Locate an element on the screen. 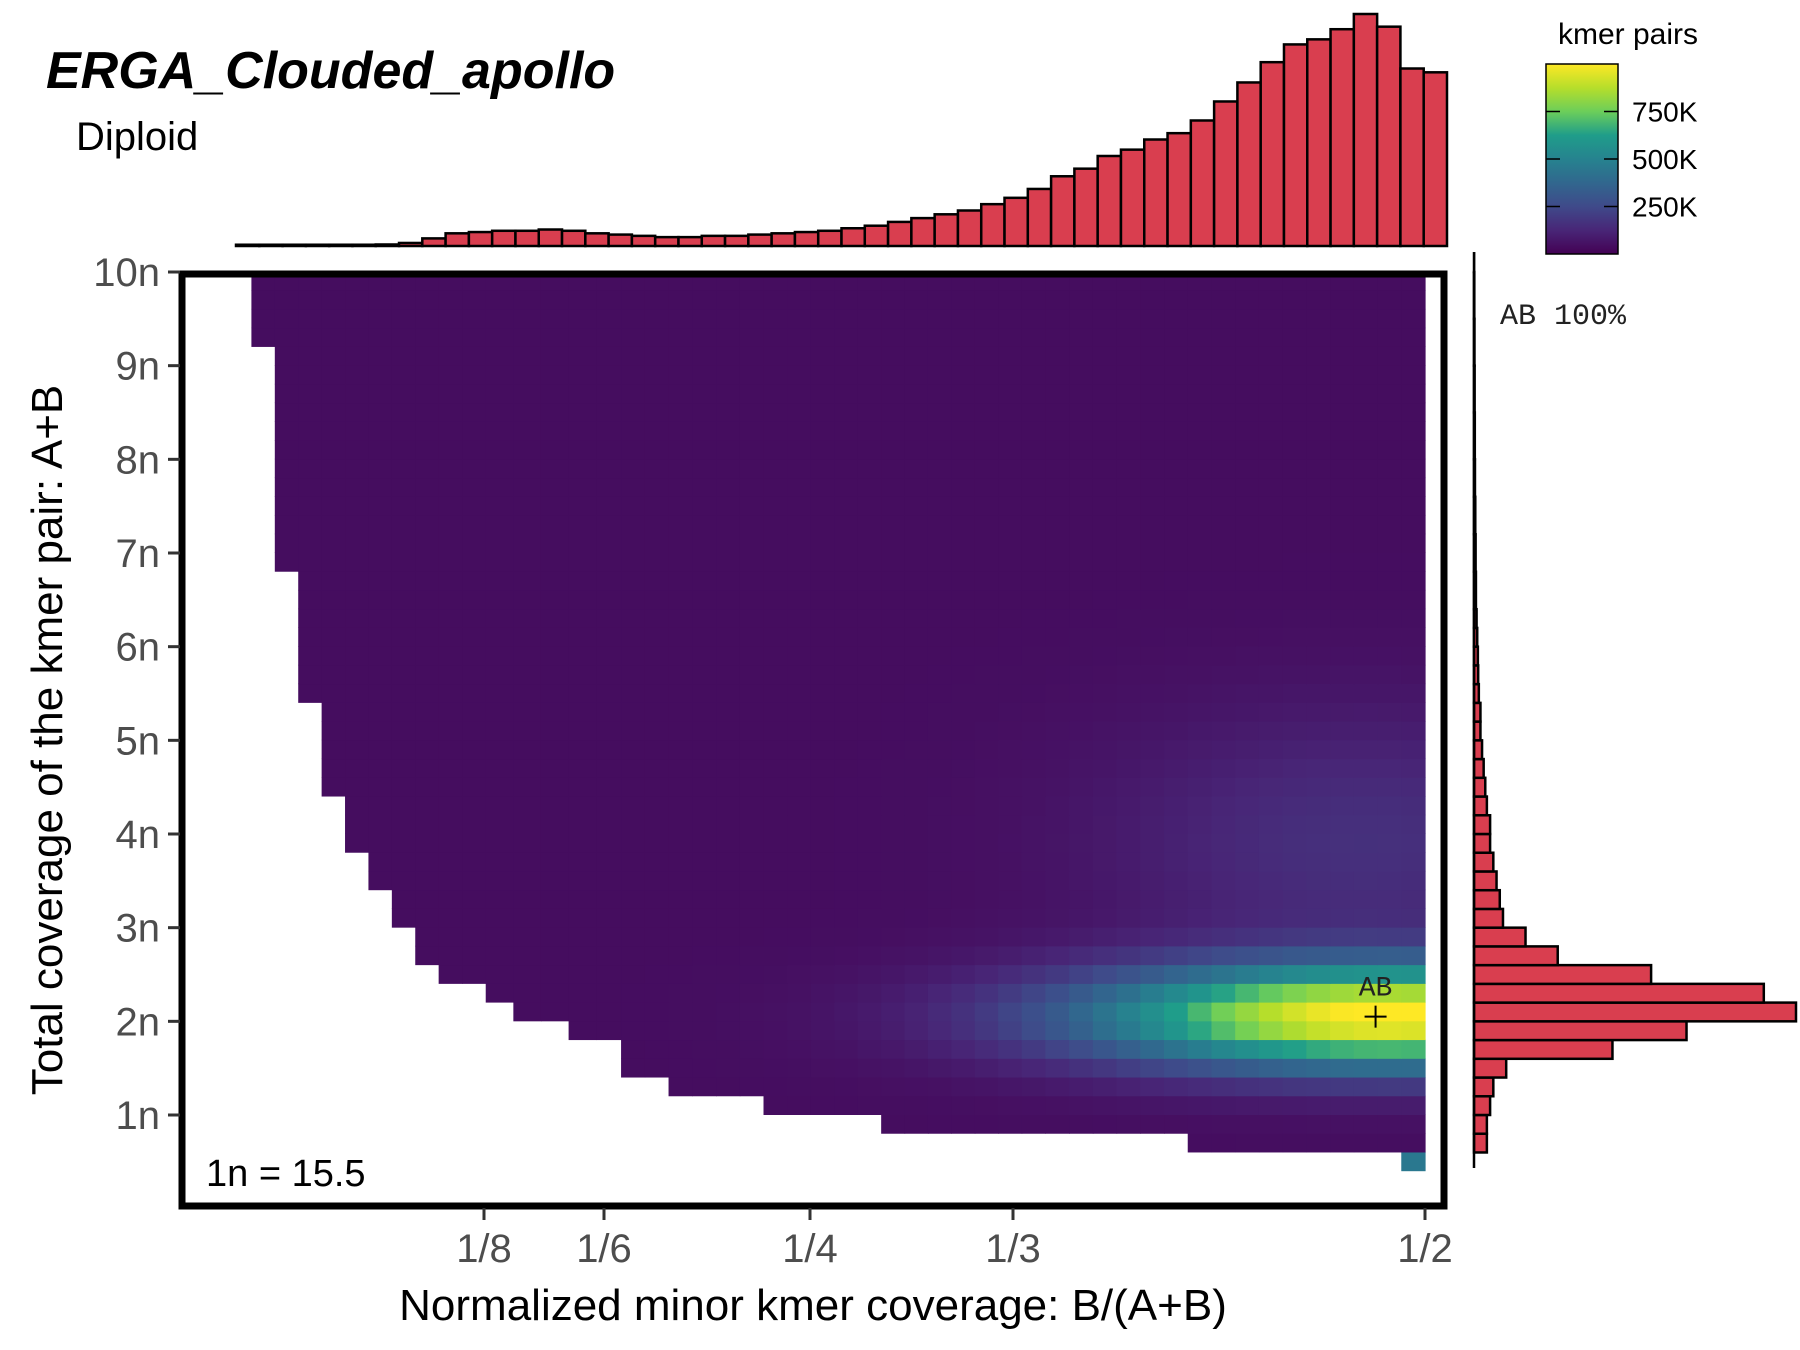 This screenshot has width=1800, height=1350. x-tick-label: 1/6 is located at coordinates (604, 1249).